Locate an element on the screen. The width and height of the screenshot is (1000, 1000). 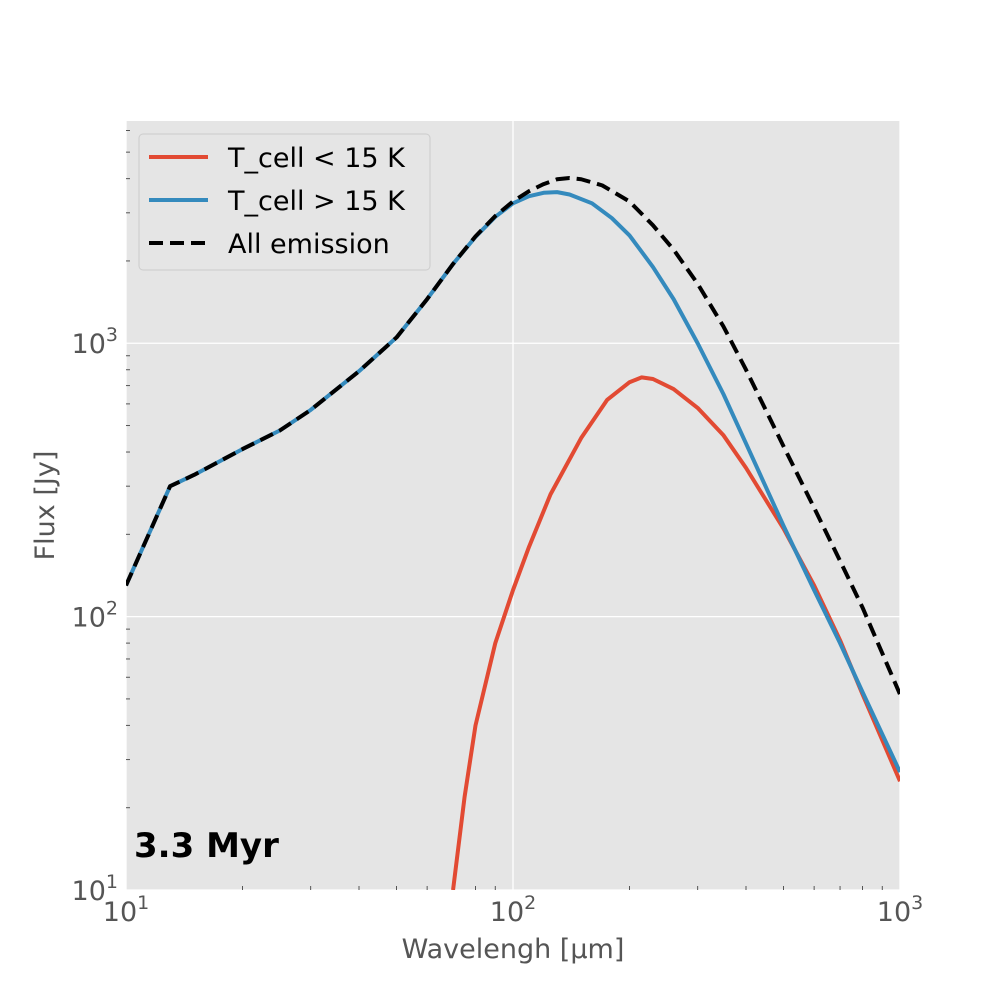
age-annotation: 3.3 Myr is located at coordinates (206, 846).